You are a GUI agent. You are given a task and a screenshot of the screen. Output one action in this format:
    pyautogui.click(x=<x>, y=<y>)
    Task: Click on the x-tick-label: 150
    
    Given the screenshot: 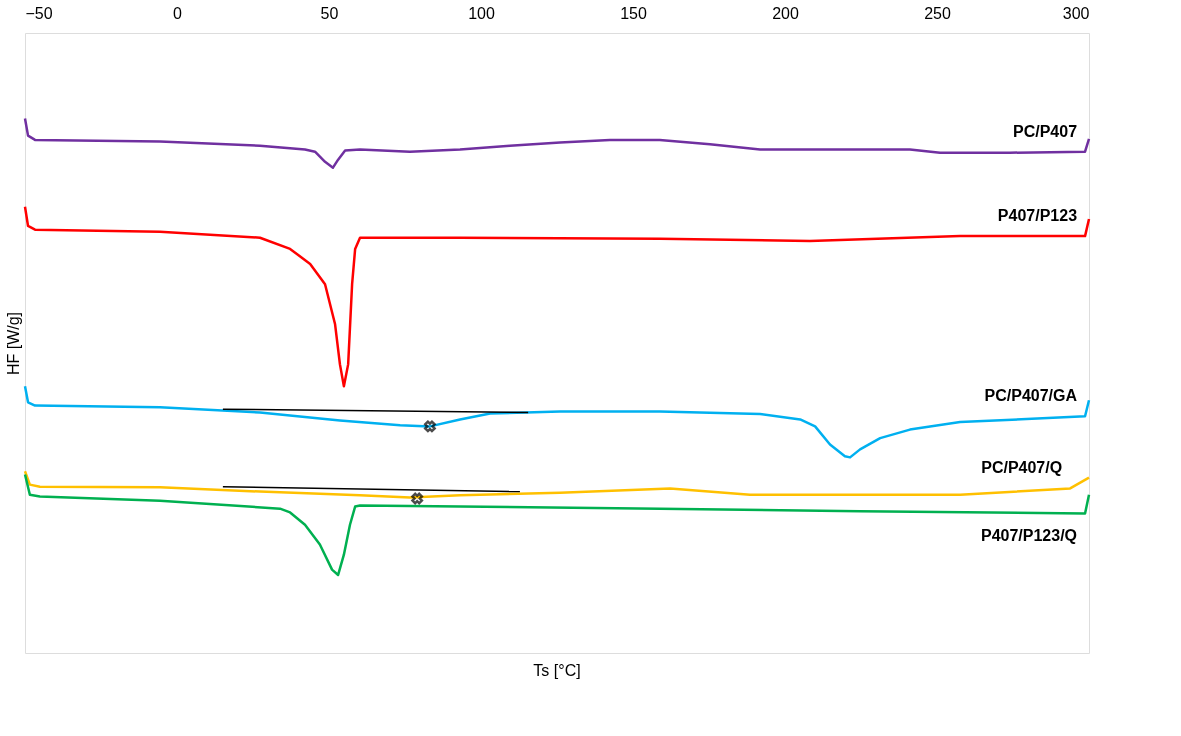 What is the action you would take?
    pyautogui.click(x=633, y=13)
    